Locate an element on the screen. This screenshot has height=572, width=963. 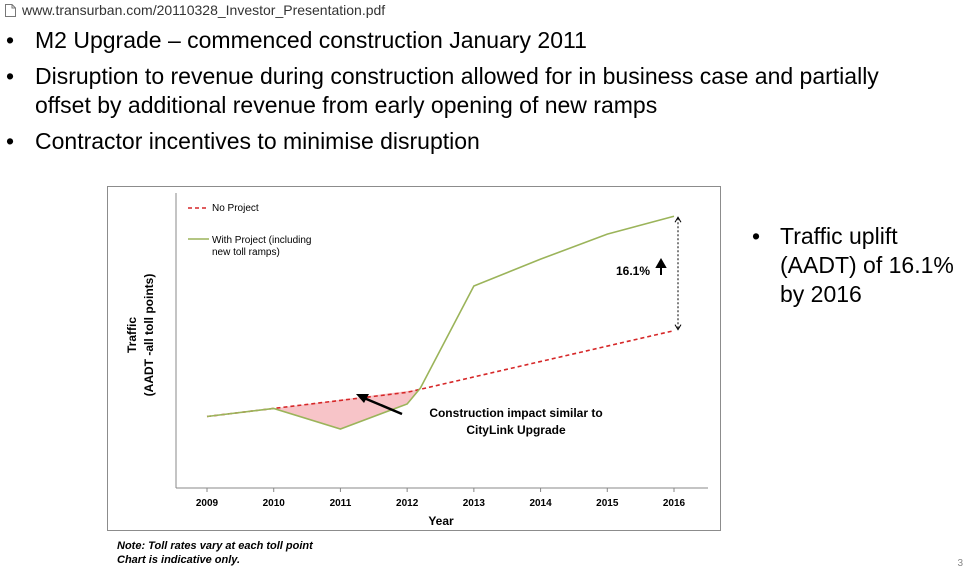
footnote-line2: Chart is indicative only. is located at coordinates (179, 560).